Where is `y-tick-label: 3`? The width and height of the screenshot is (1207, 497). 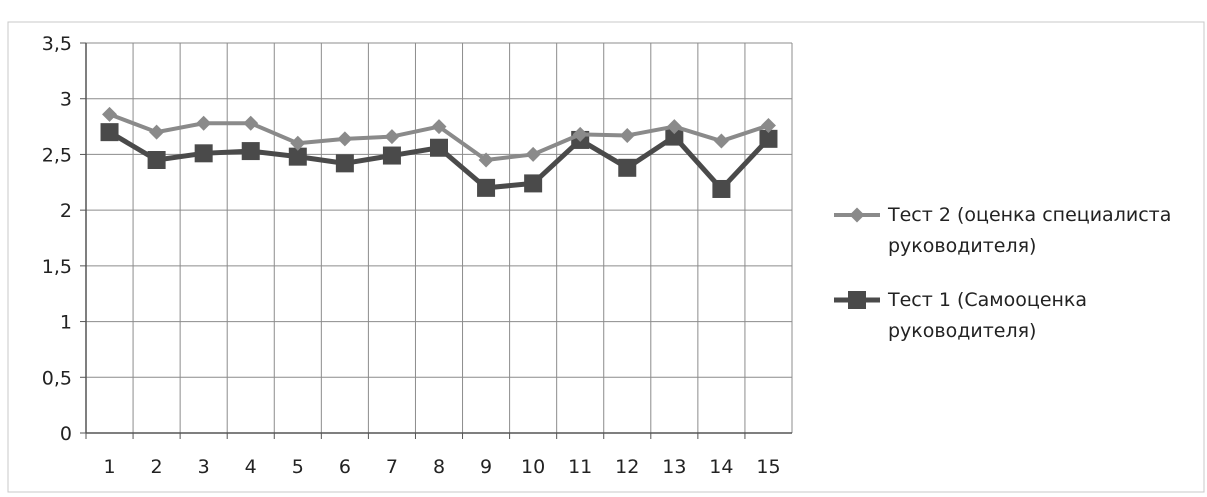 y-tick-label: 3 is located at coordinates (66, 100).